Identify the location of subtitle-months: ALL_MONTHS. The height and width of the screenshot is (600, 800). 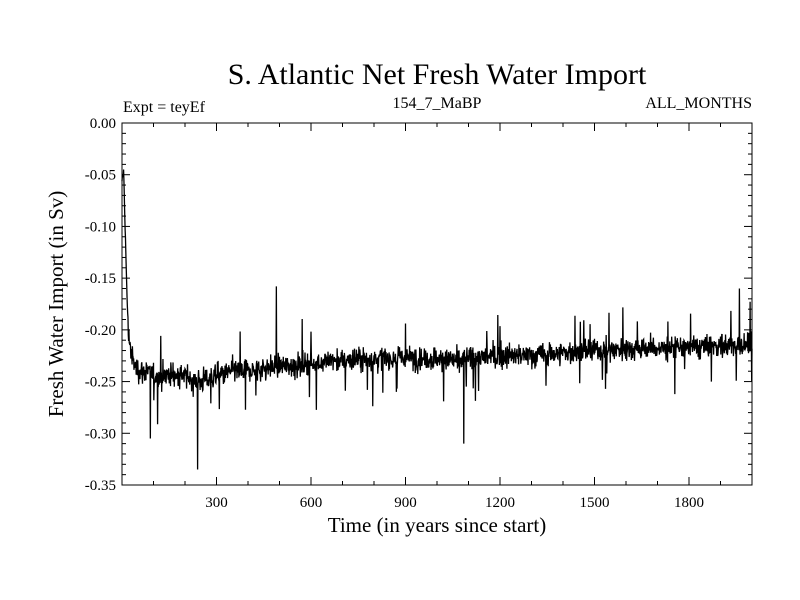
(698, 103).